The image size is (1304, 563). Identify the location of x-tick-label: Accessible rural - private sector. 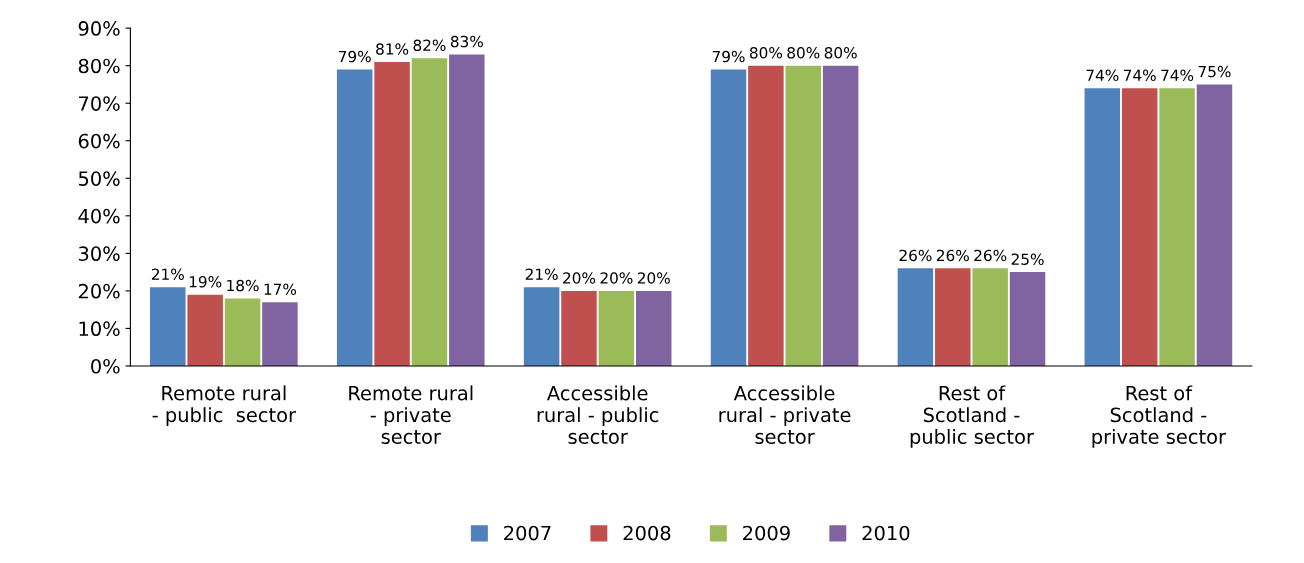
(785, 414).